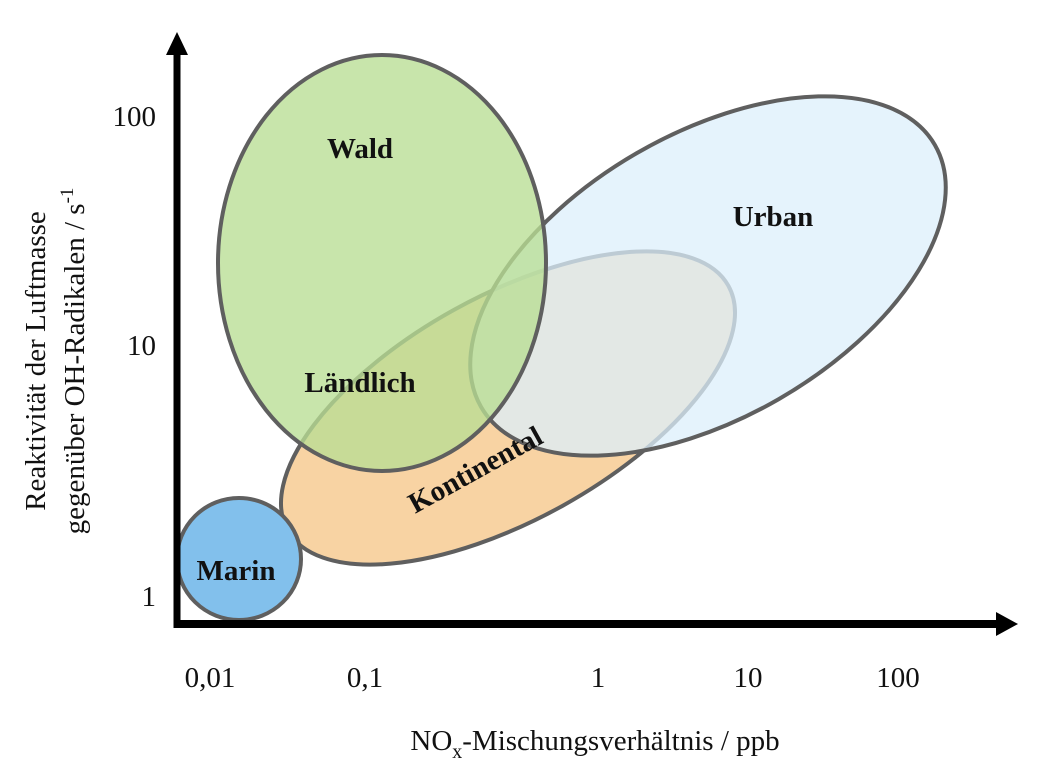  Describe the element at coordinates (598, 678) in the screenshot. I see `x-tick-label: 1` at that location.